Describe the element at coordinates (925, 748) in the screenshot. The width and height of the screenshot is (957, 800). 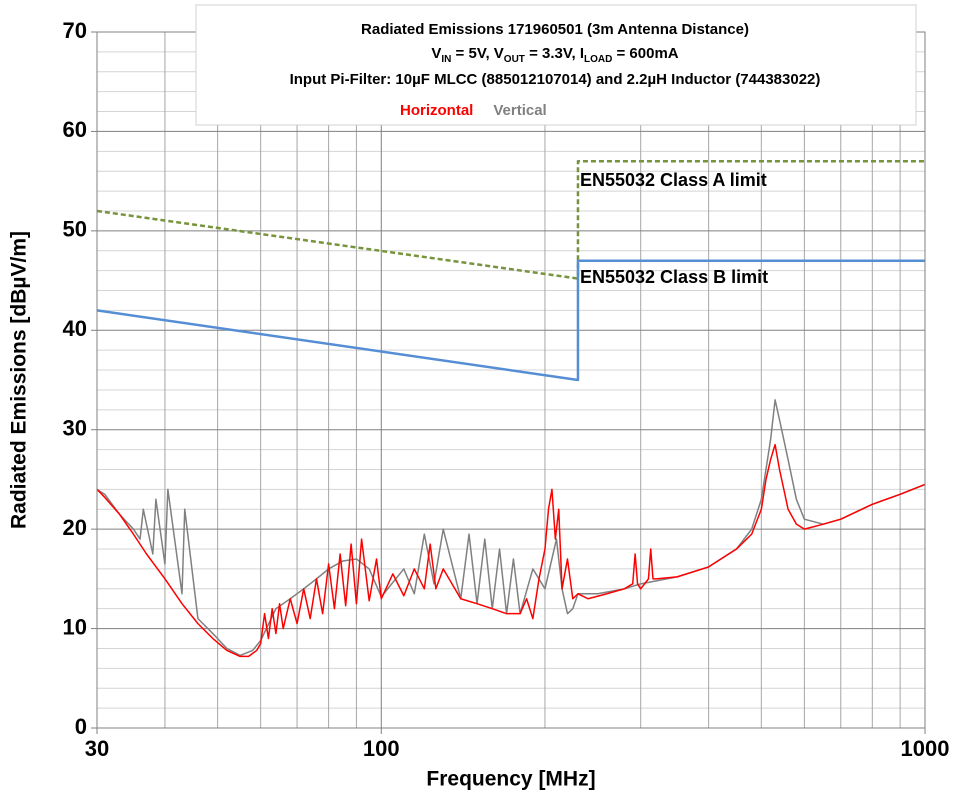
I see `x-tick-label: 1000` at that location.